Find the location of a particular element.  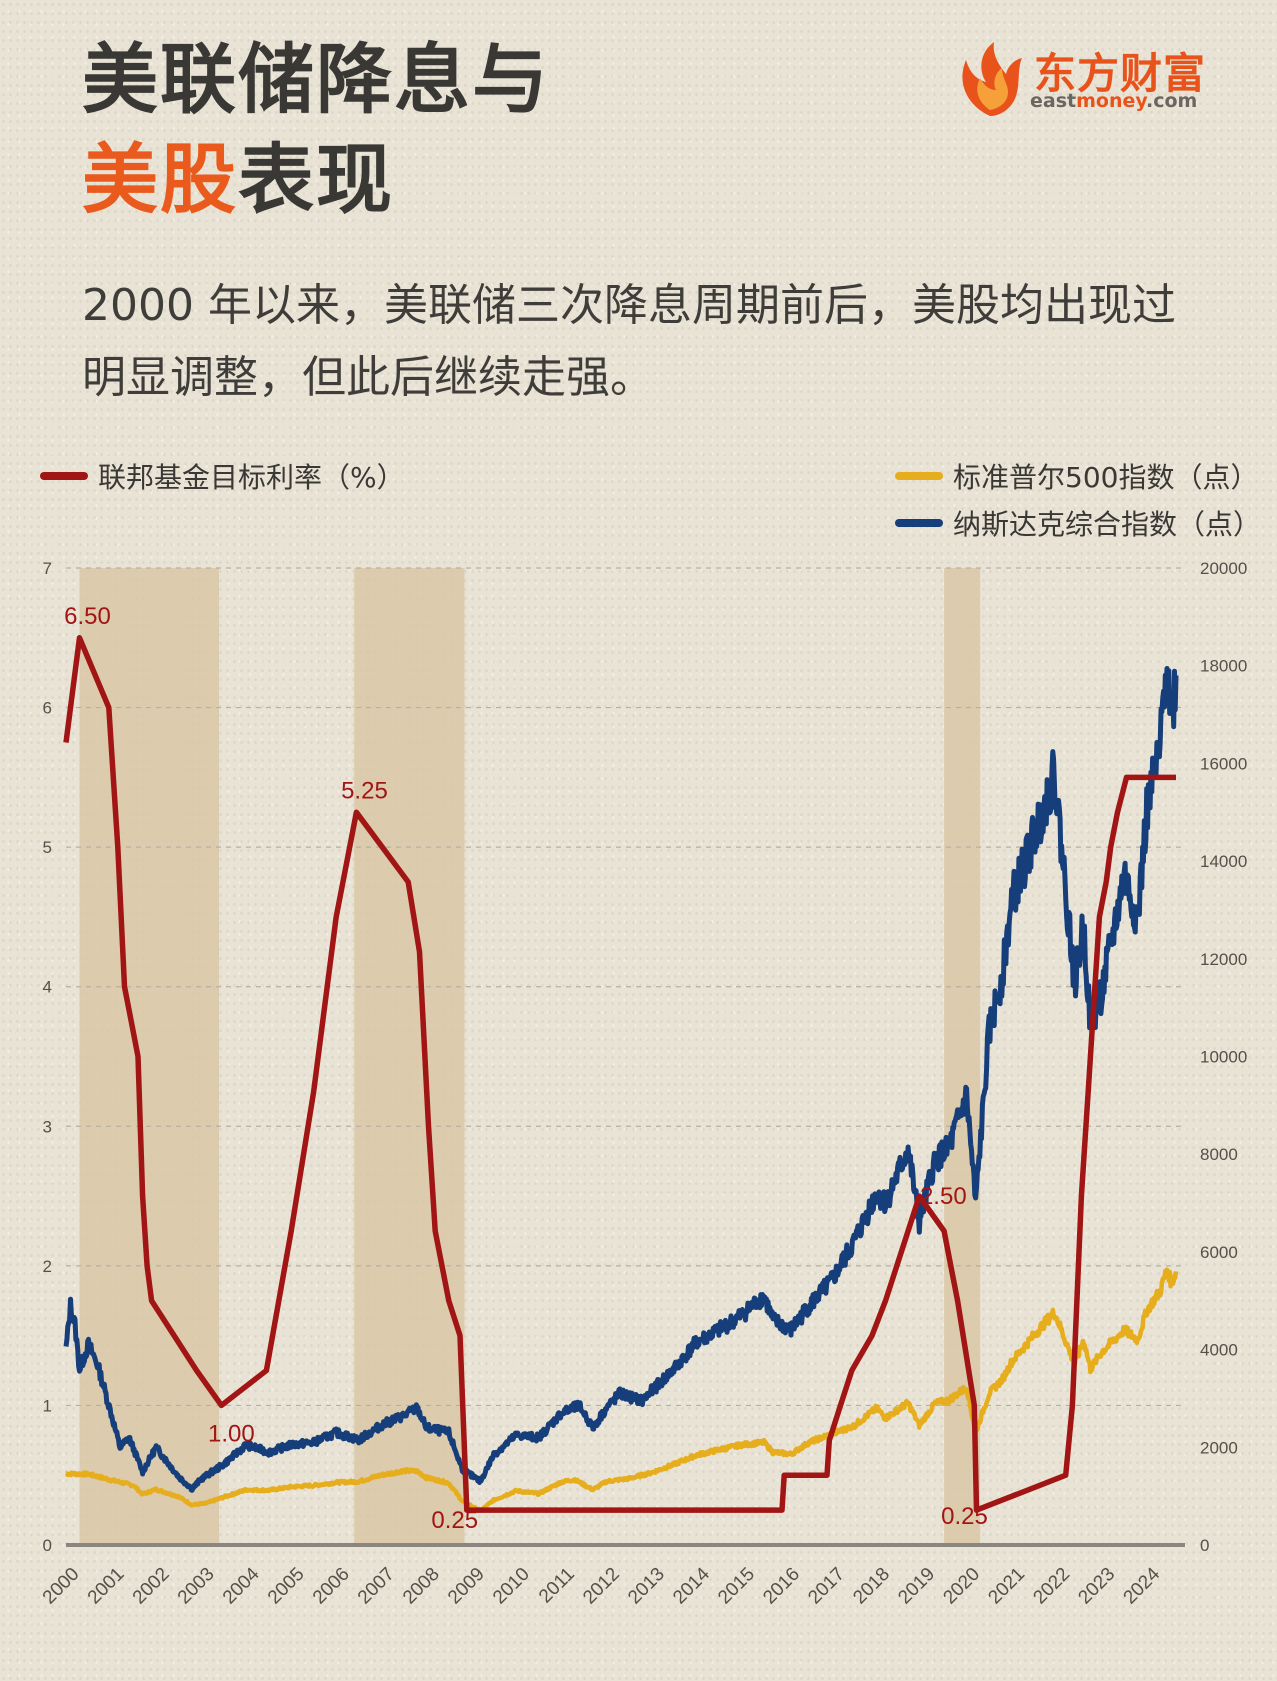

rate-annotation: 5.25 is located at coordinates (364, 790).